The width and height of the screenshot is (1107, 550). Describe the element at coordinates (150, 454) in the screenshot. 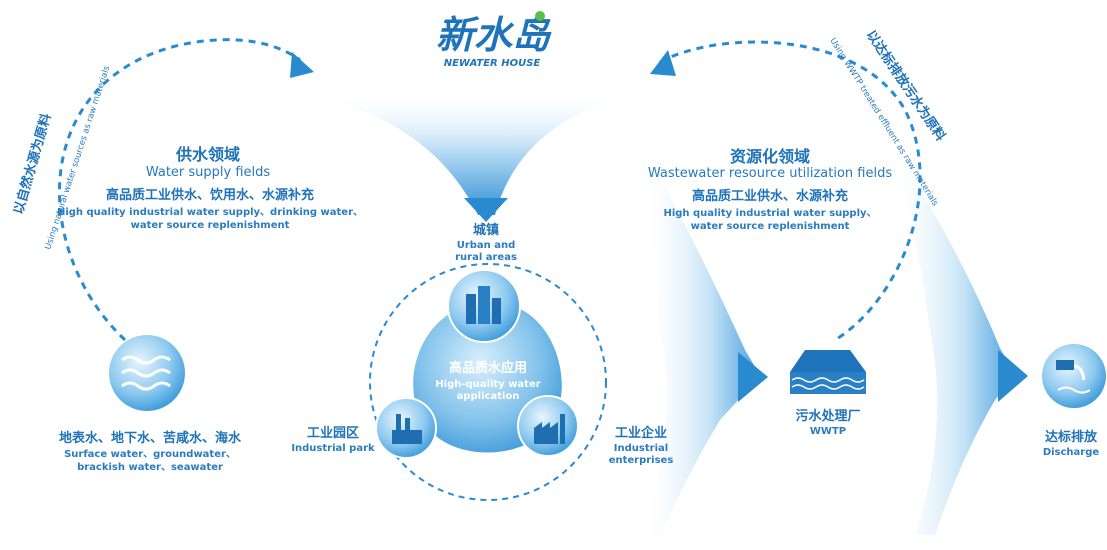

I see `sources-label-en-1: Surface water、groundwater、` at that location.